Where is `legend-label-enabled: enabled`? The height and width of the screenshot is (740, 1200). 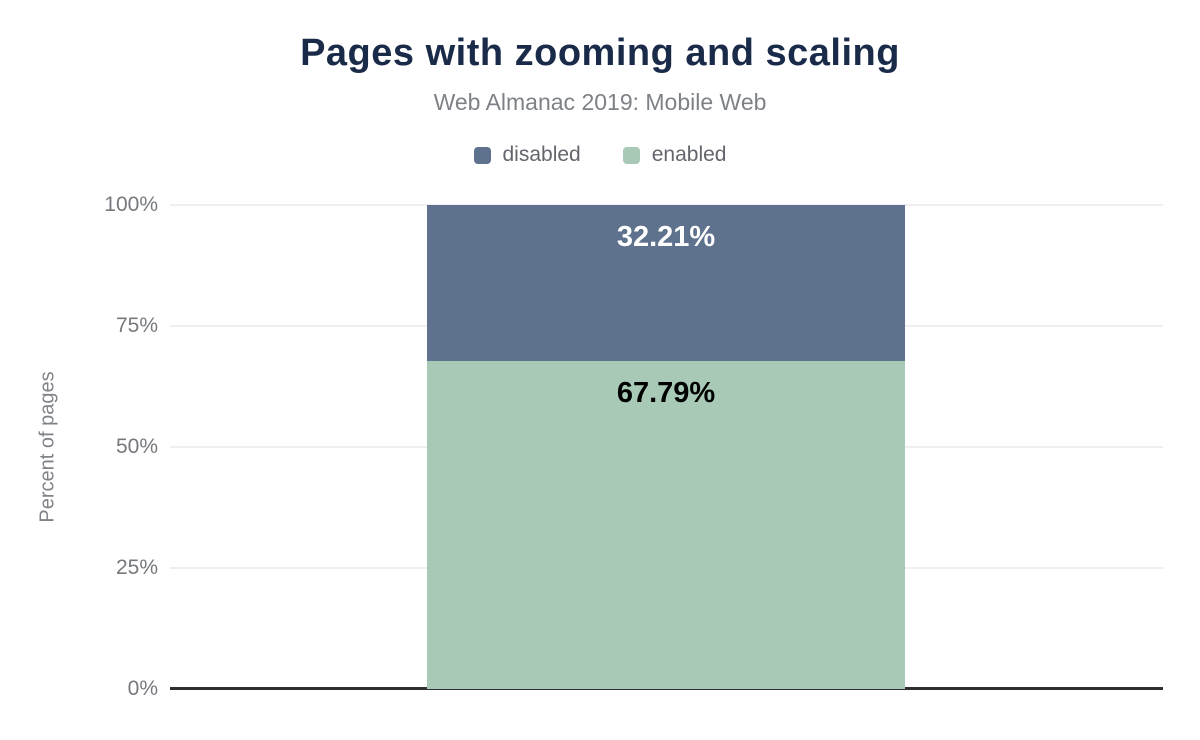 legend-label-enabled: enabled is located at coordinates (689, 154).